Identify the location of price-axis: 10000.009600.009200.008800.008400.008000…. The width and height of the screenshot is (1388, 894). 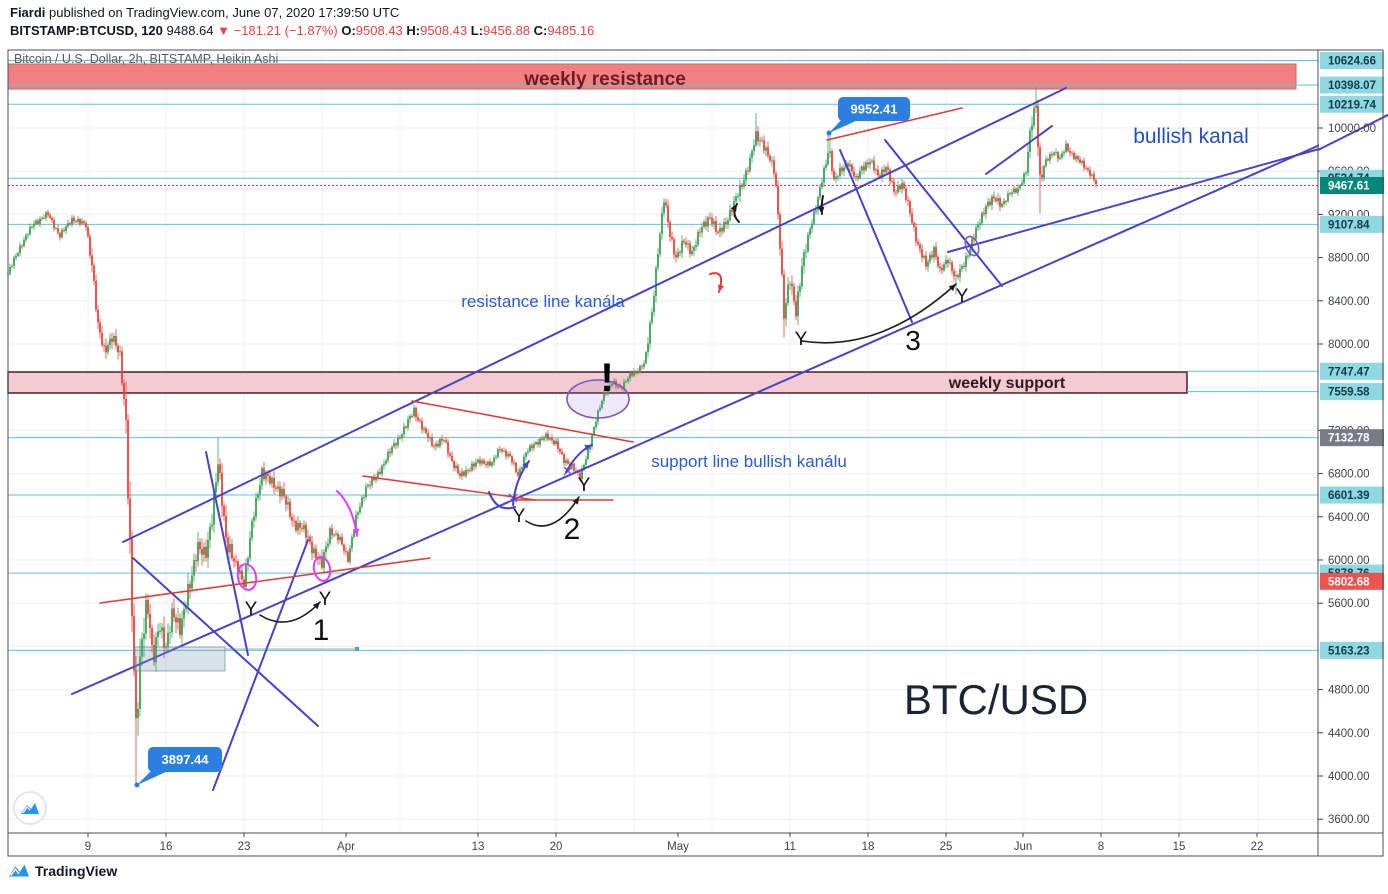
(1352, 441).